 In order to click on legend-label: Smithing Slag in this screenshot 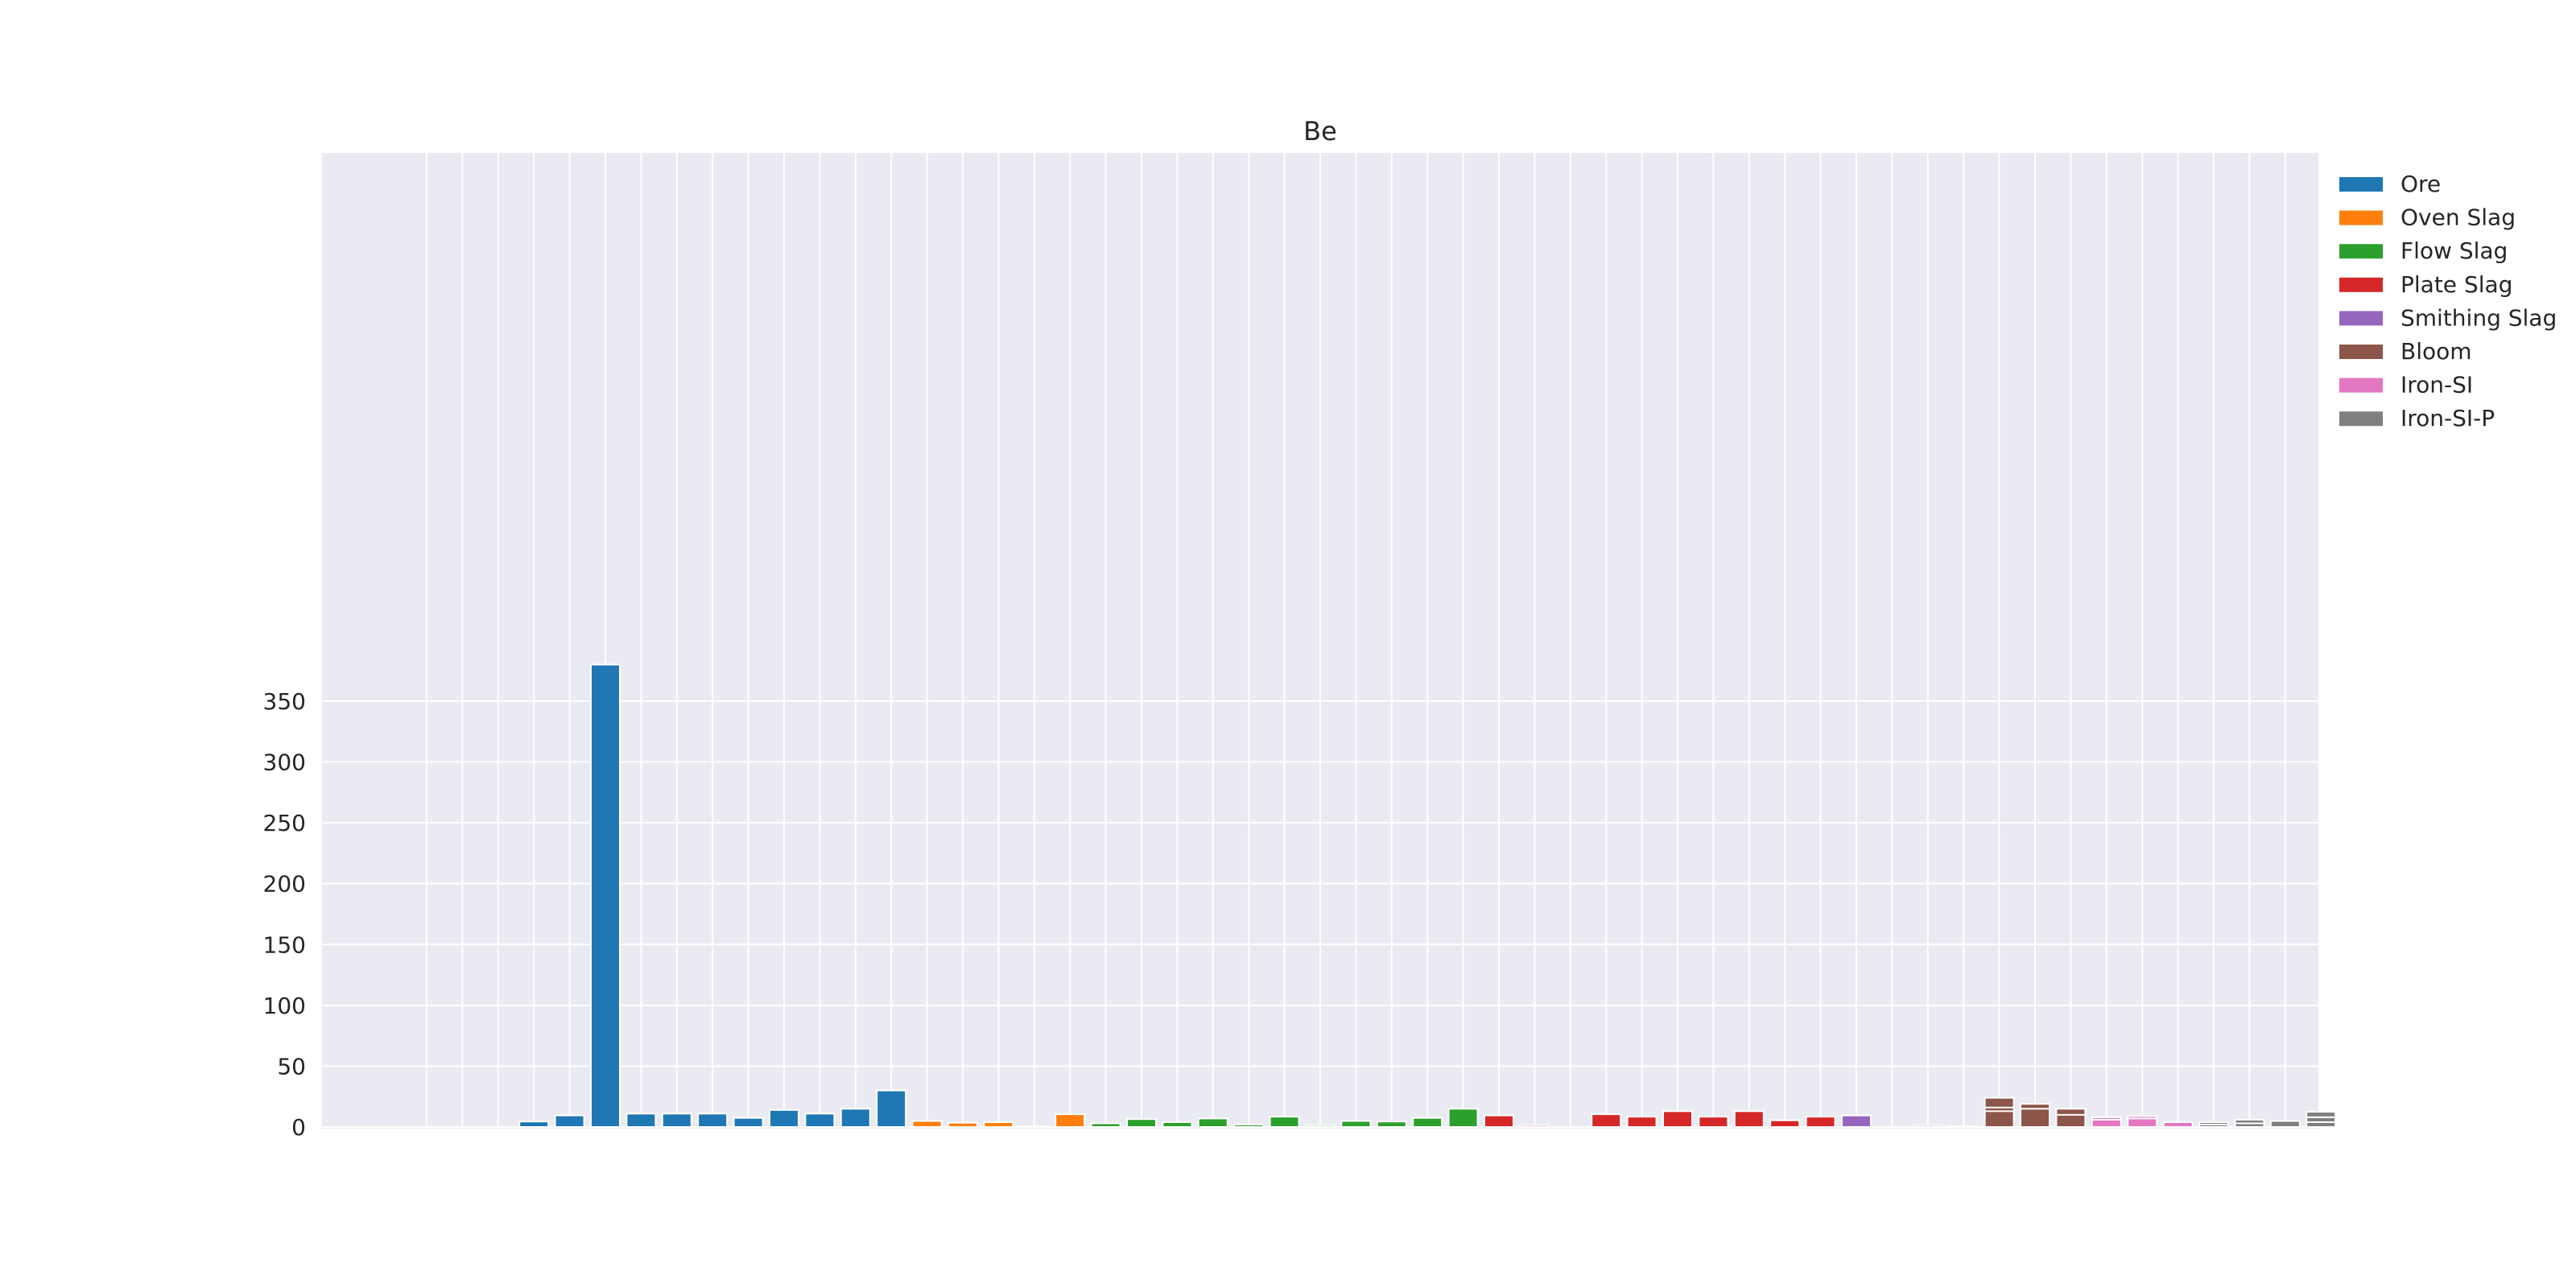, I will do `click(2479, 317)`.